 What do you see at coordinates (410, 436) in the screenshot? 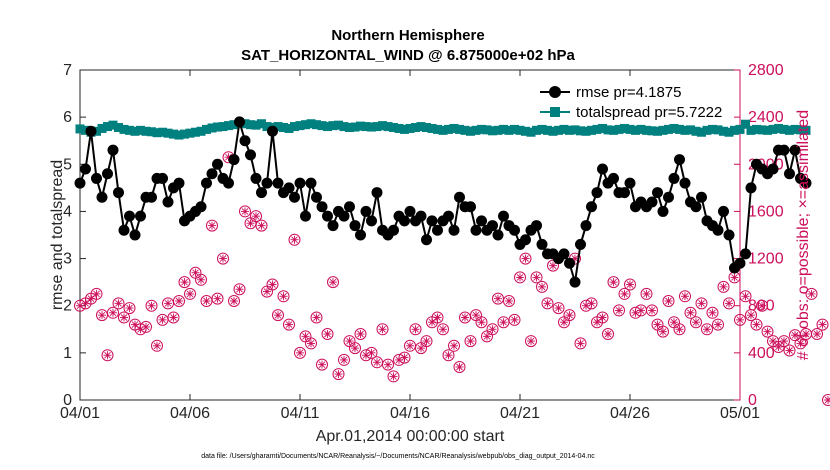
I see `x-axis-label: Apr.01,2014 00:00:00 start` at bounding box center [410, 436].